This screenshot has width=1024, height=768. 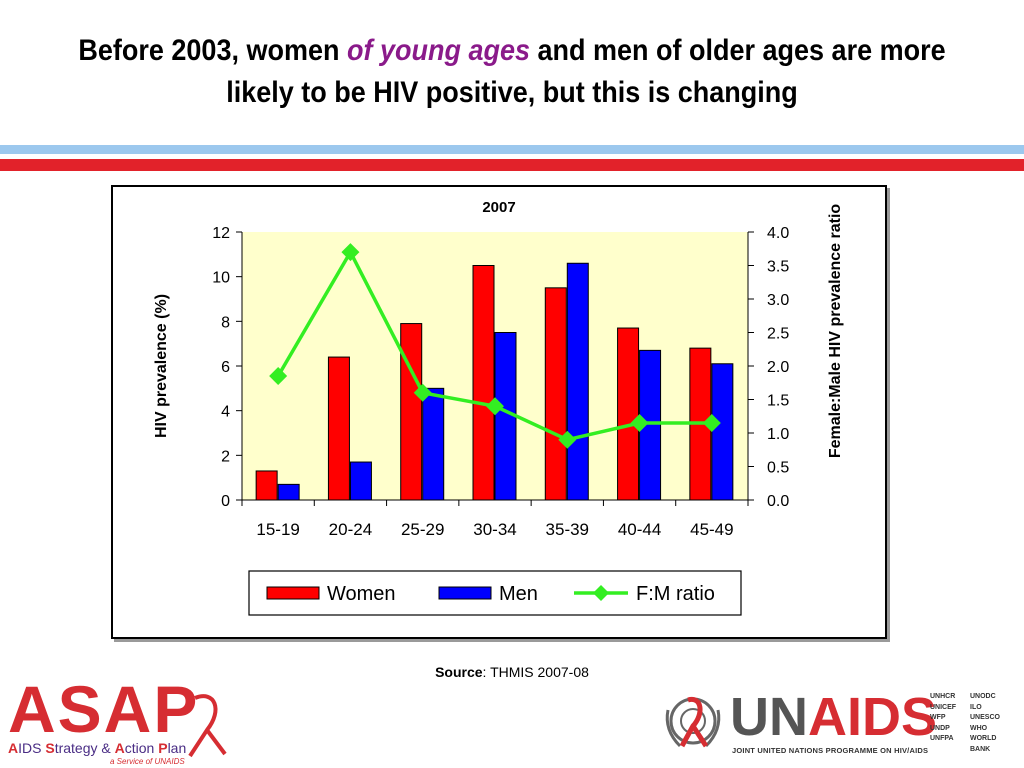 I want to click on cosponsor-name: UNDP, so click(x=940, y=728).